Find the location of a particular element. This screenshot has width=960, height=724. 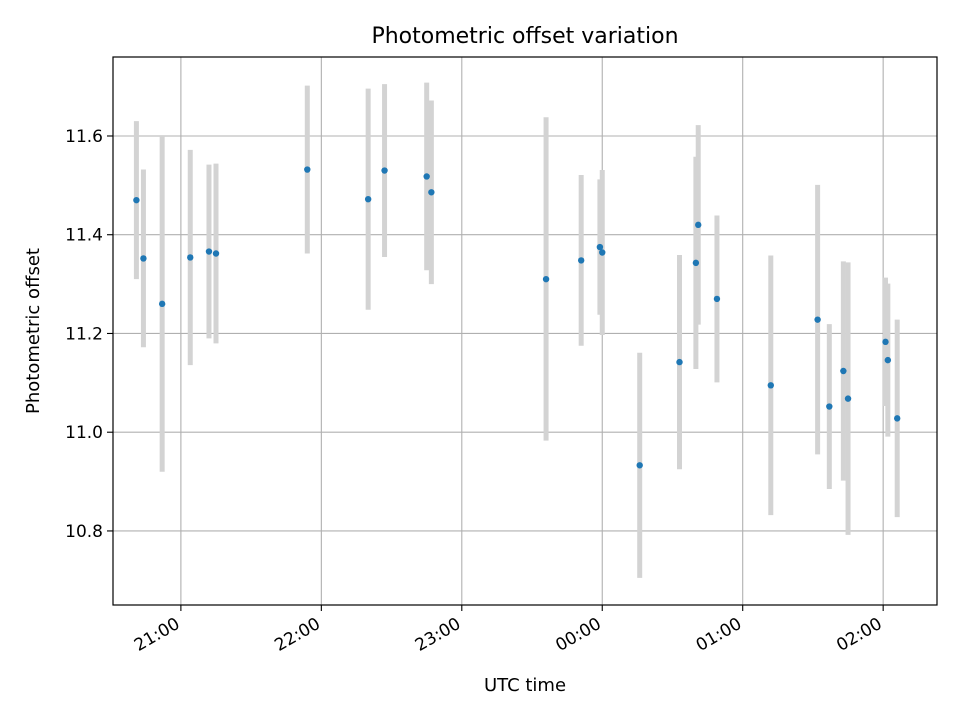

y-axis-ticks: 10.8 11.0 11.2 11.4 11.6 is located at coordinates (89, 334).